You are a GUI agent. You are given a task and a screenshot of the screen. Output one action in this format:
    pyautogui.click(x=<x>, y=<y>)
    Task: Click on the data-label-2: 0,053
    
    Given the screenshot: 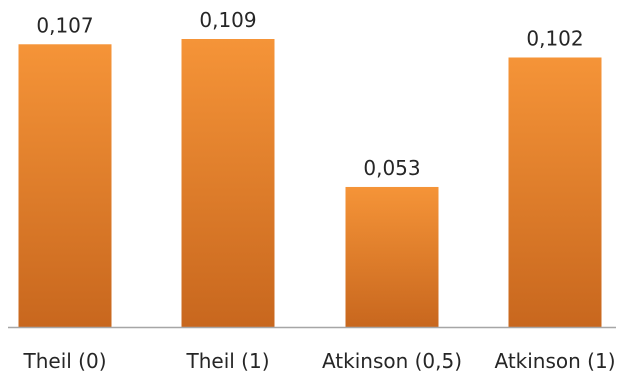 What is the action you would take?
    pyautogui.click(x=391, y=168)
    